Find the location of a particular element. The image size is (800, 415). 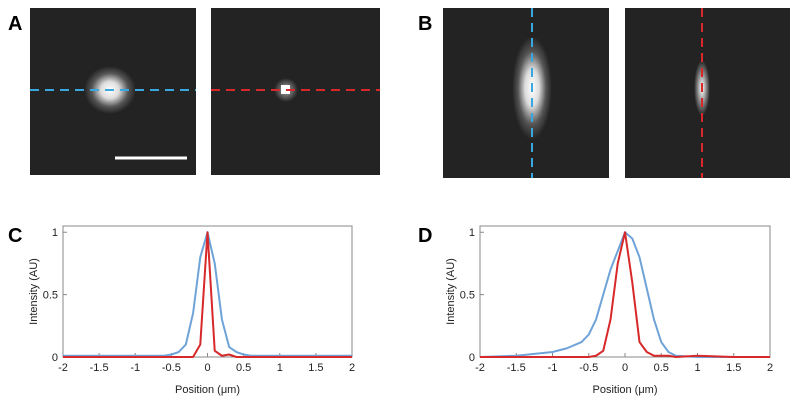

panel-label: B is located at coordinates (425, 24).